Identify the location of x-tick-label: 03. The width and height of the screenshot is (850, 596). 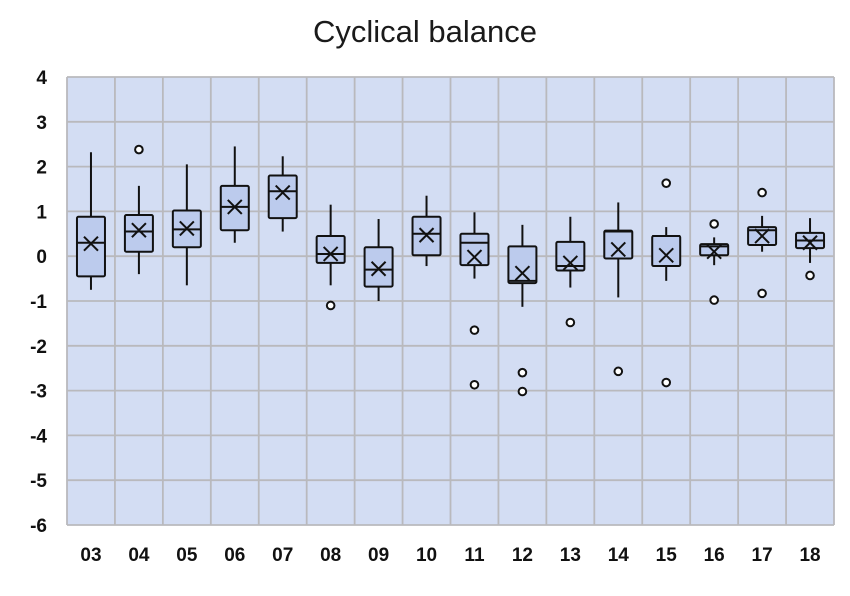
(90, 555).